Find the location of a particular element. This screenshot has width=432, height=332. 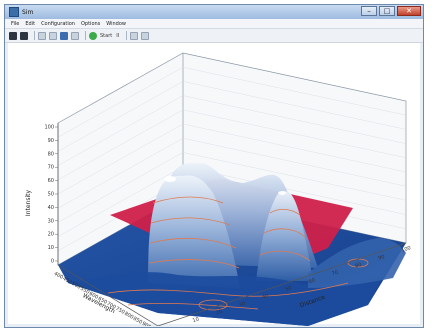

reset-icon is located at coordinates (75, 35).